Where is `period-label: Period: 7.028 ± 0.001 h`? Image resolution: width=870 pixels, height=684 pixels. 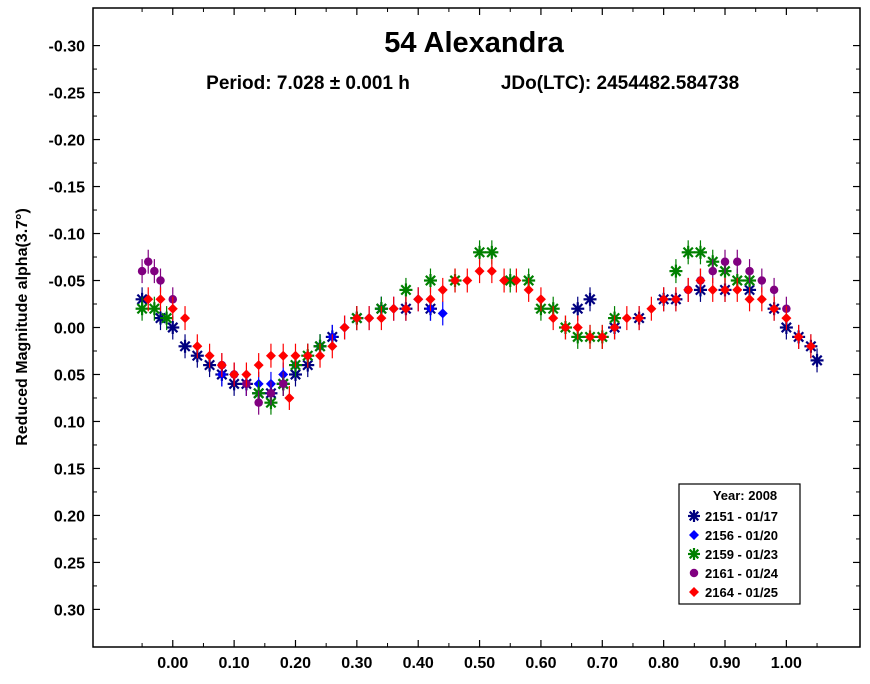
period-label: Period: 7.028 ± 0.001 h is located at coordinates (308, 83).